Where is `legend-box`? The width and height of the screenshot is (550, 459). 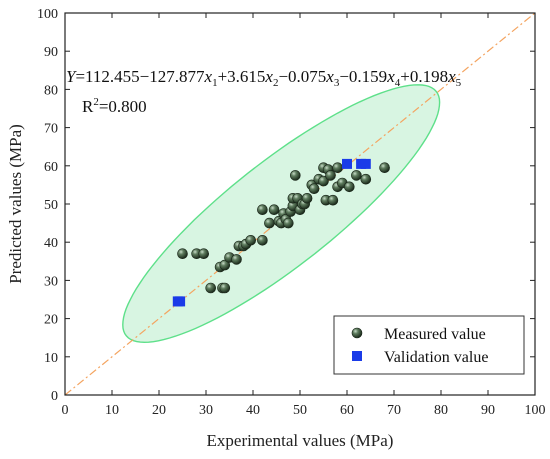
legend-box is located at coordinates (429, 345).